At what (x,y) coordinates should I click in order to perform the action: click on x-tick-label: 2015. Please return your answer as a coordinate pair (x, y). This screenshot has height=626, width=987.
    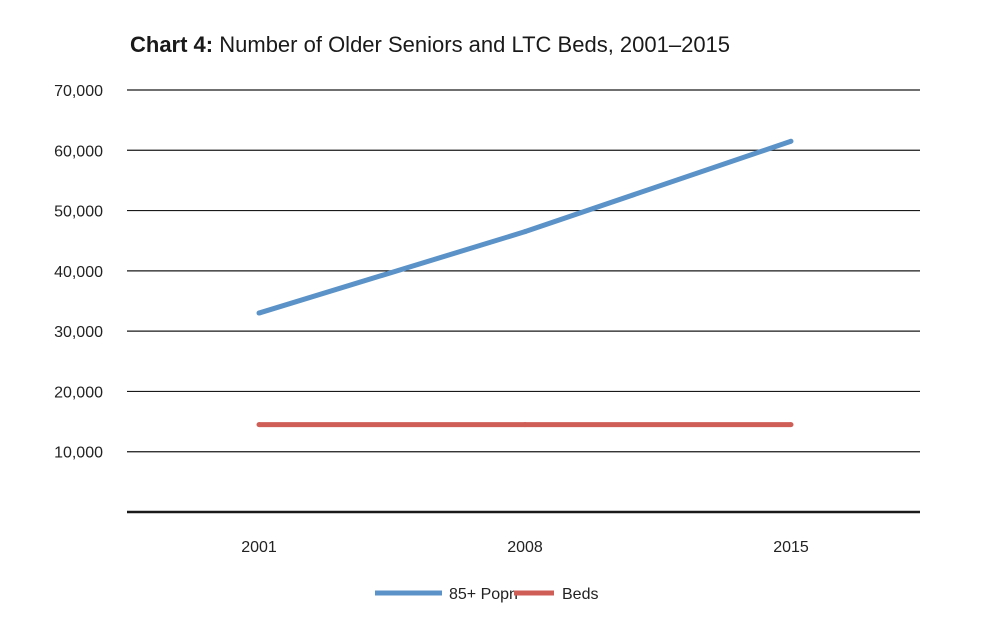
    Looking at the image, I should click on (791, 547).